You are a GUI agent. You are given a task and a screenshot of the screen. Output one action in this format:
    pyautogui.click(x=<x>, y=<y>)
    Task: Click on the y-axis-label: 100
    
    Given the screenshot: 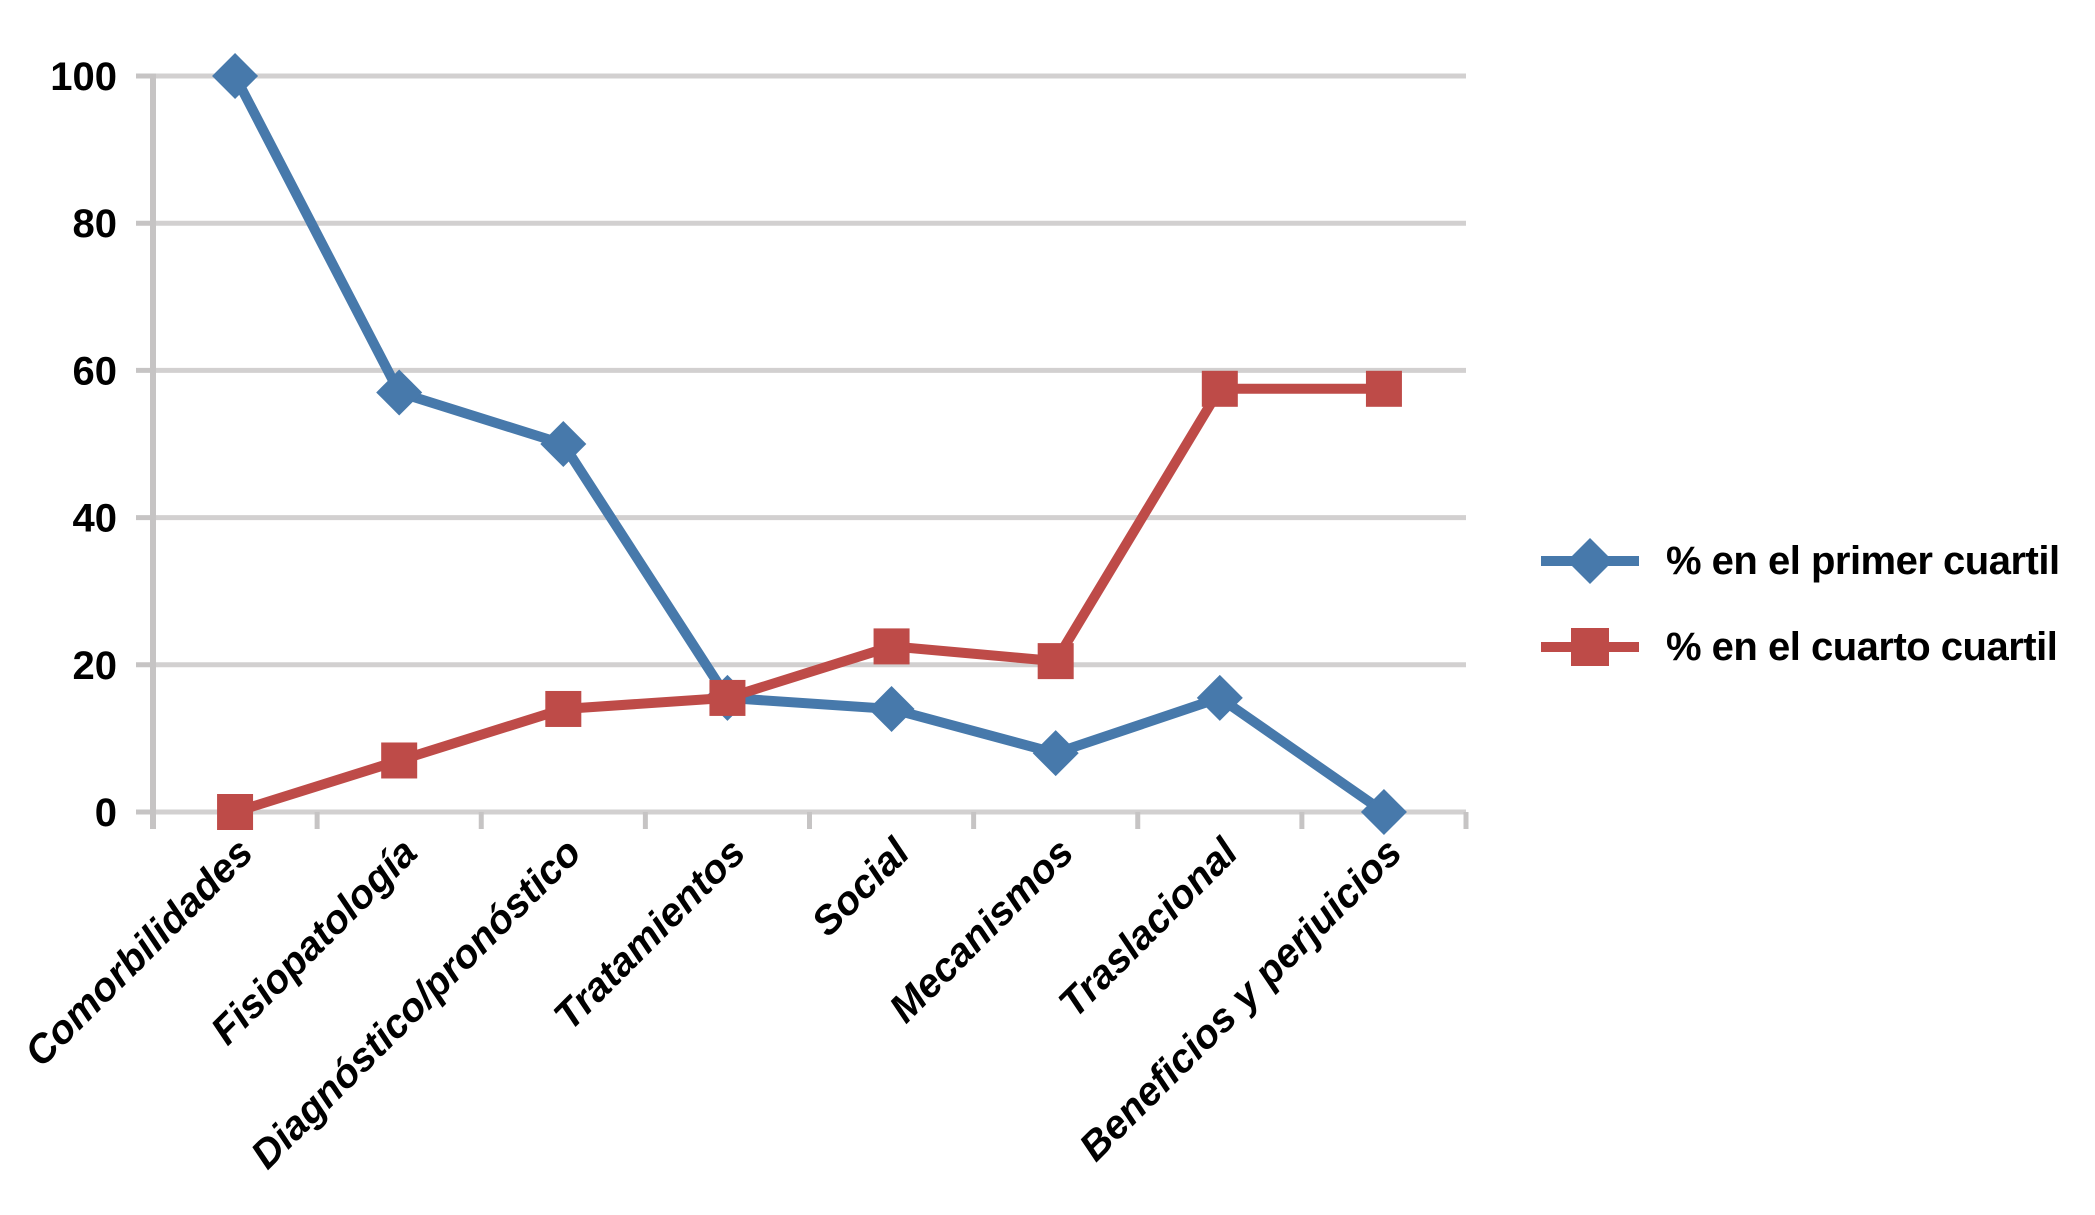 What is the action you would take?
    pyautogui.click(x=83, y=77)
    